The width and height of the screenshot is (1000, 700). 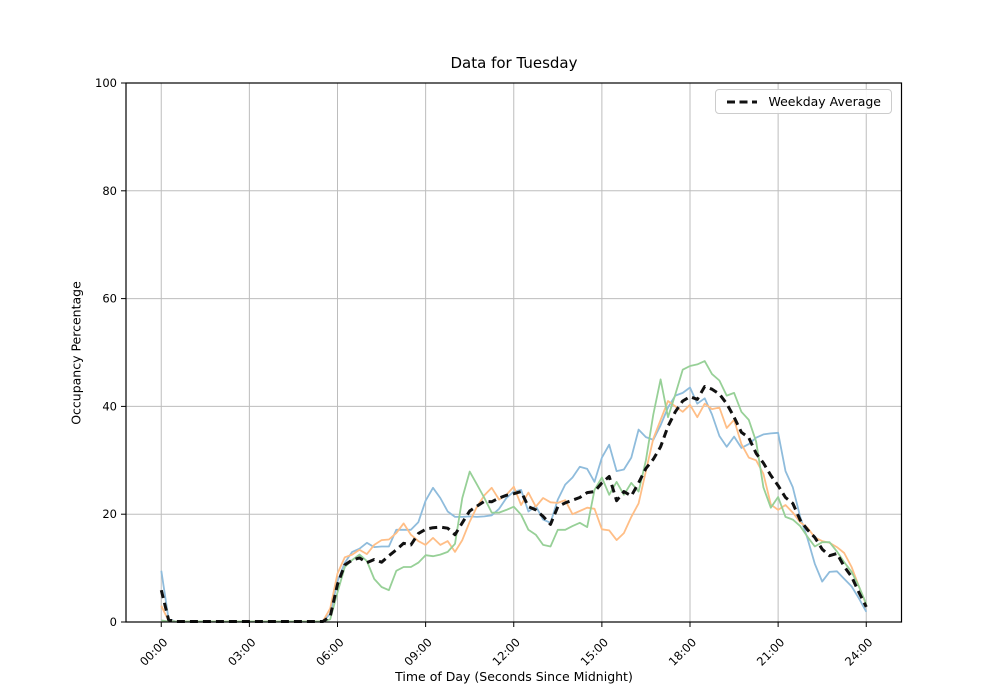 I want to click on x-tick-label: 00:00, so click(x=153, y=651).